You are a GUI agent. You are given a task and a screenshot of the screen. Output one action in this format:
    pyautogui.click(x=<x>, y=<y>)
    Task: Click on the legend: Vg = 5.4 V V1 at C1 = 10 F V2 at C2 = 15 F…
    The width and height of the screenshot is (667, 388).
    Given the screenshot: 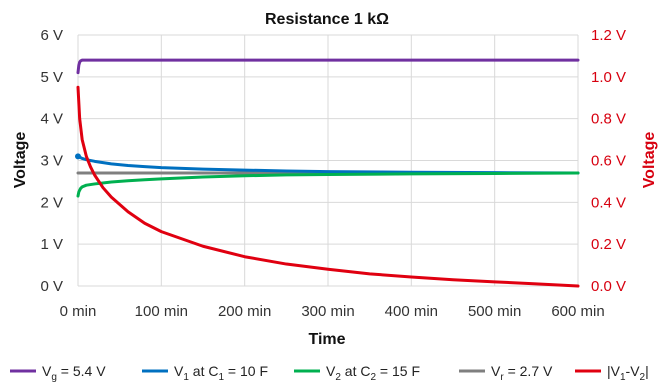 What is the action you would take?
    pyautogui.click(x=329, y=373)
    